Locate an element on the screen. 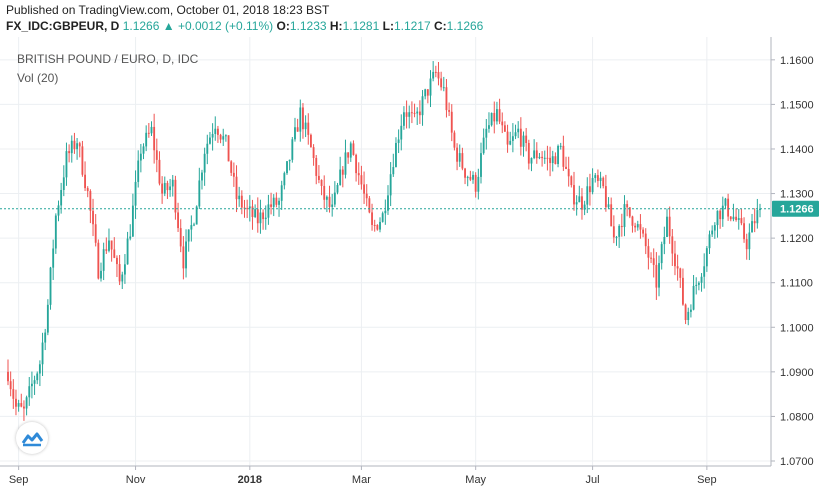 The image size is (820, 499). time-tick-label: 2018 is located at coordinates (250, 480).